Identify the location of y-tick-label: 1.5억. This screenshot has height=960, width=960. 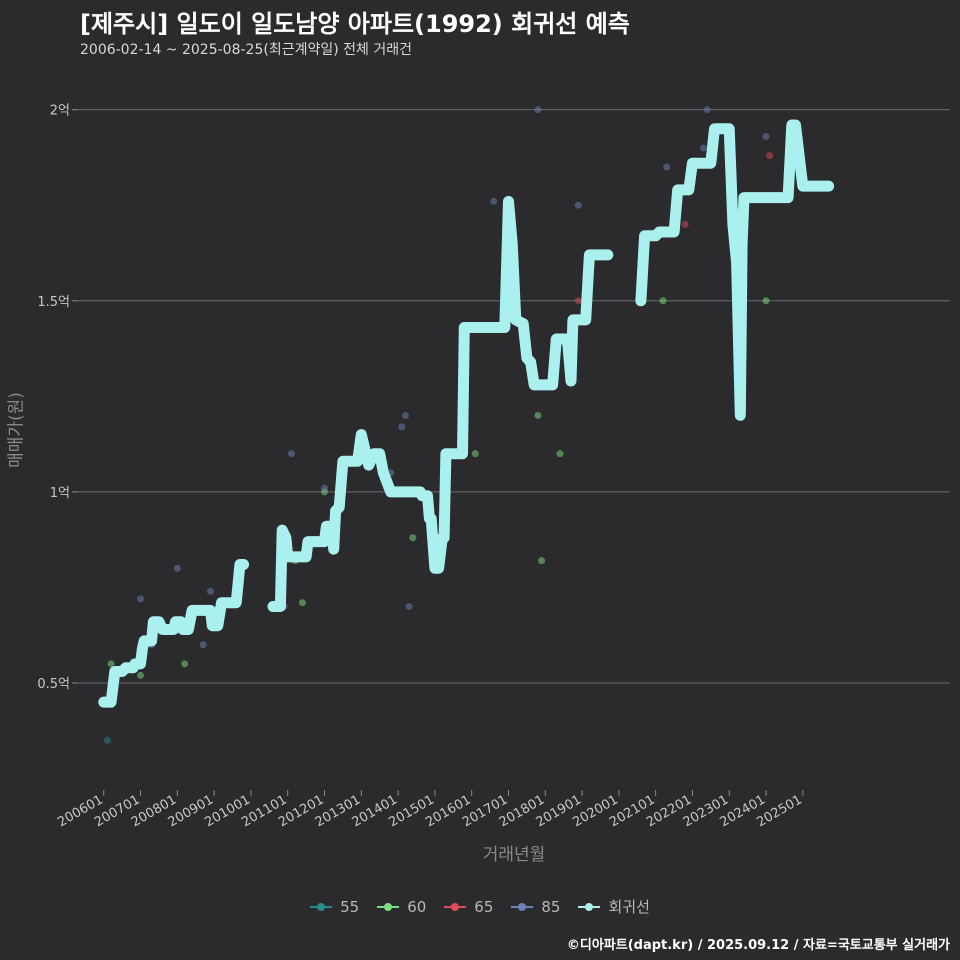
(53, 302).